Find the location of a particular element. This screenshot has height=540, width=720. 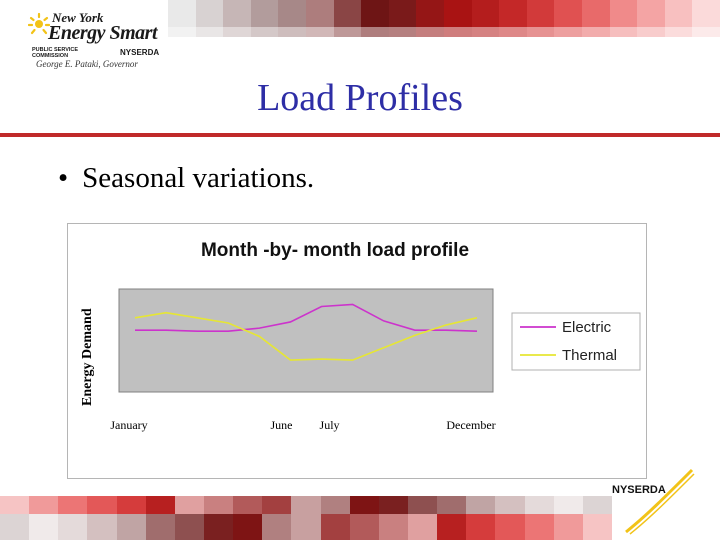

sun-icon is located at coordinates (39, 23).